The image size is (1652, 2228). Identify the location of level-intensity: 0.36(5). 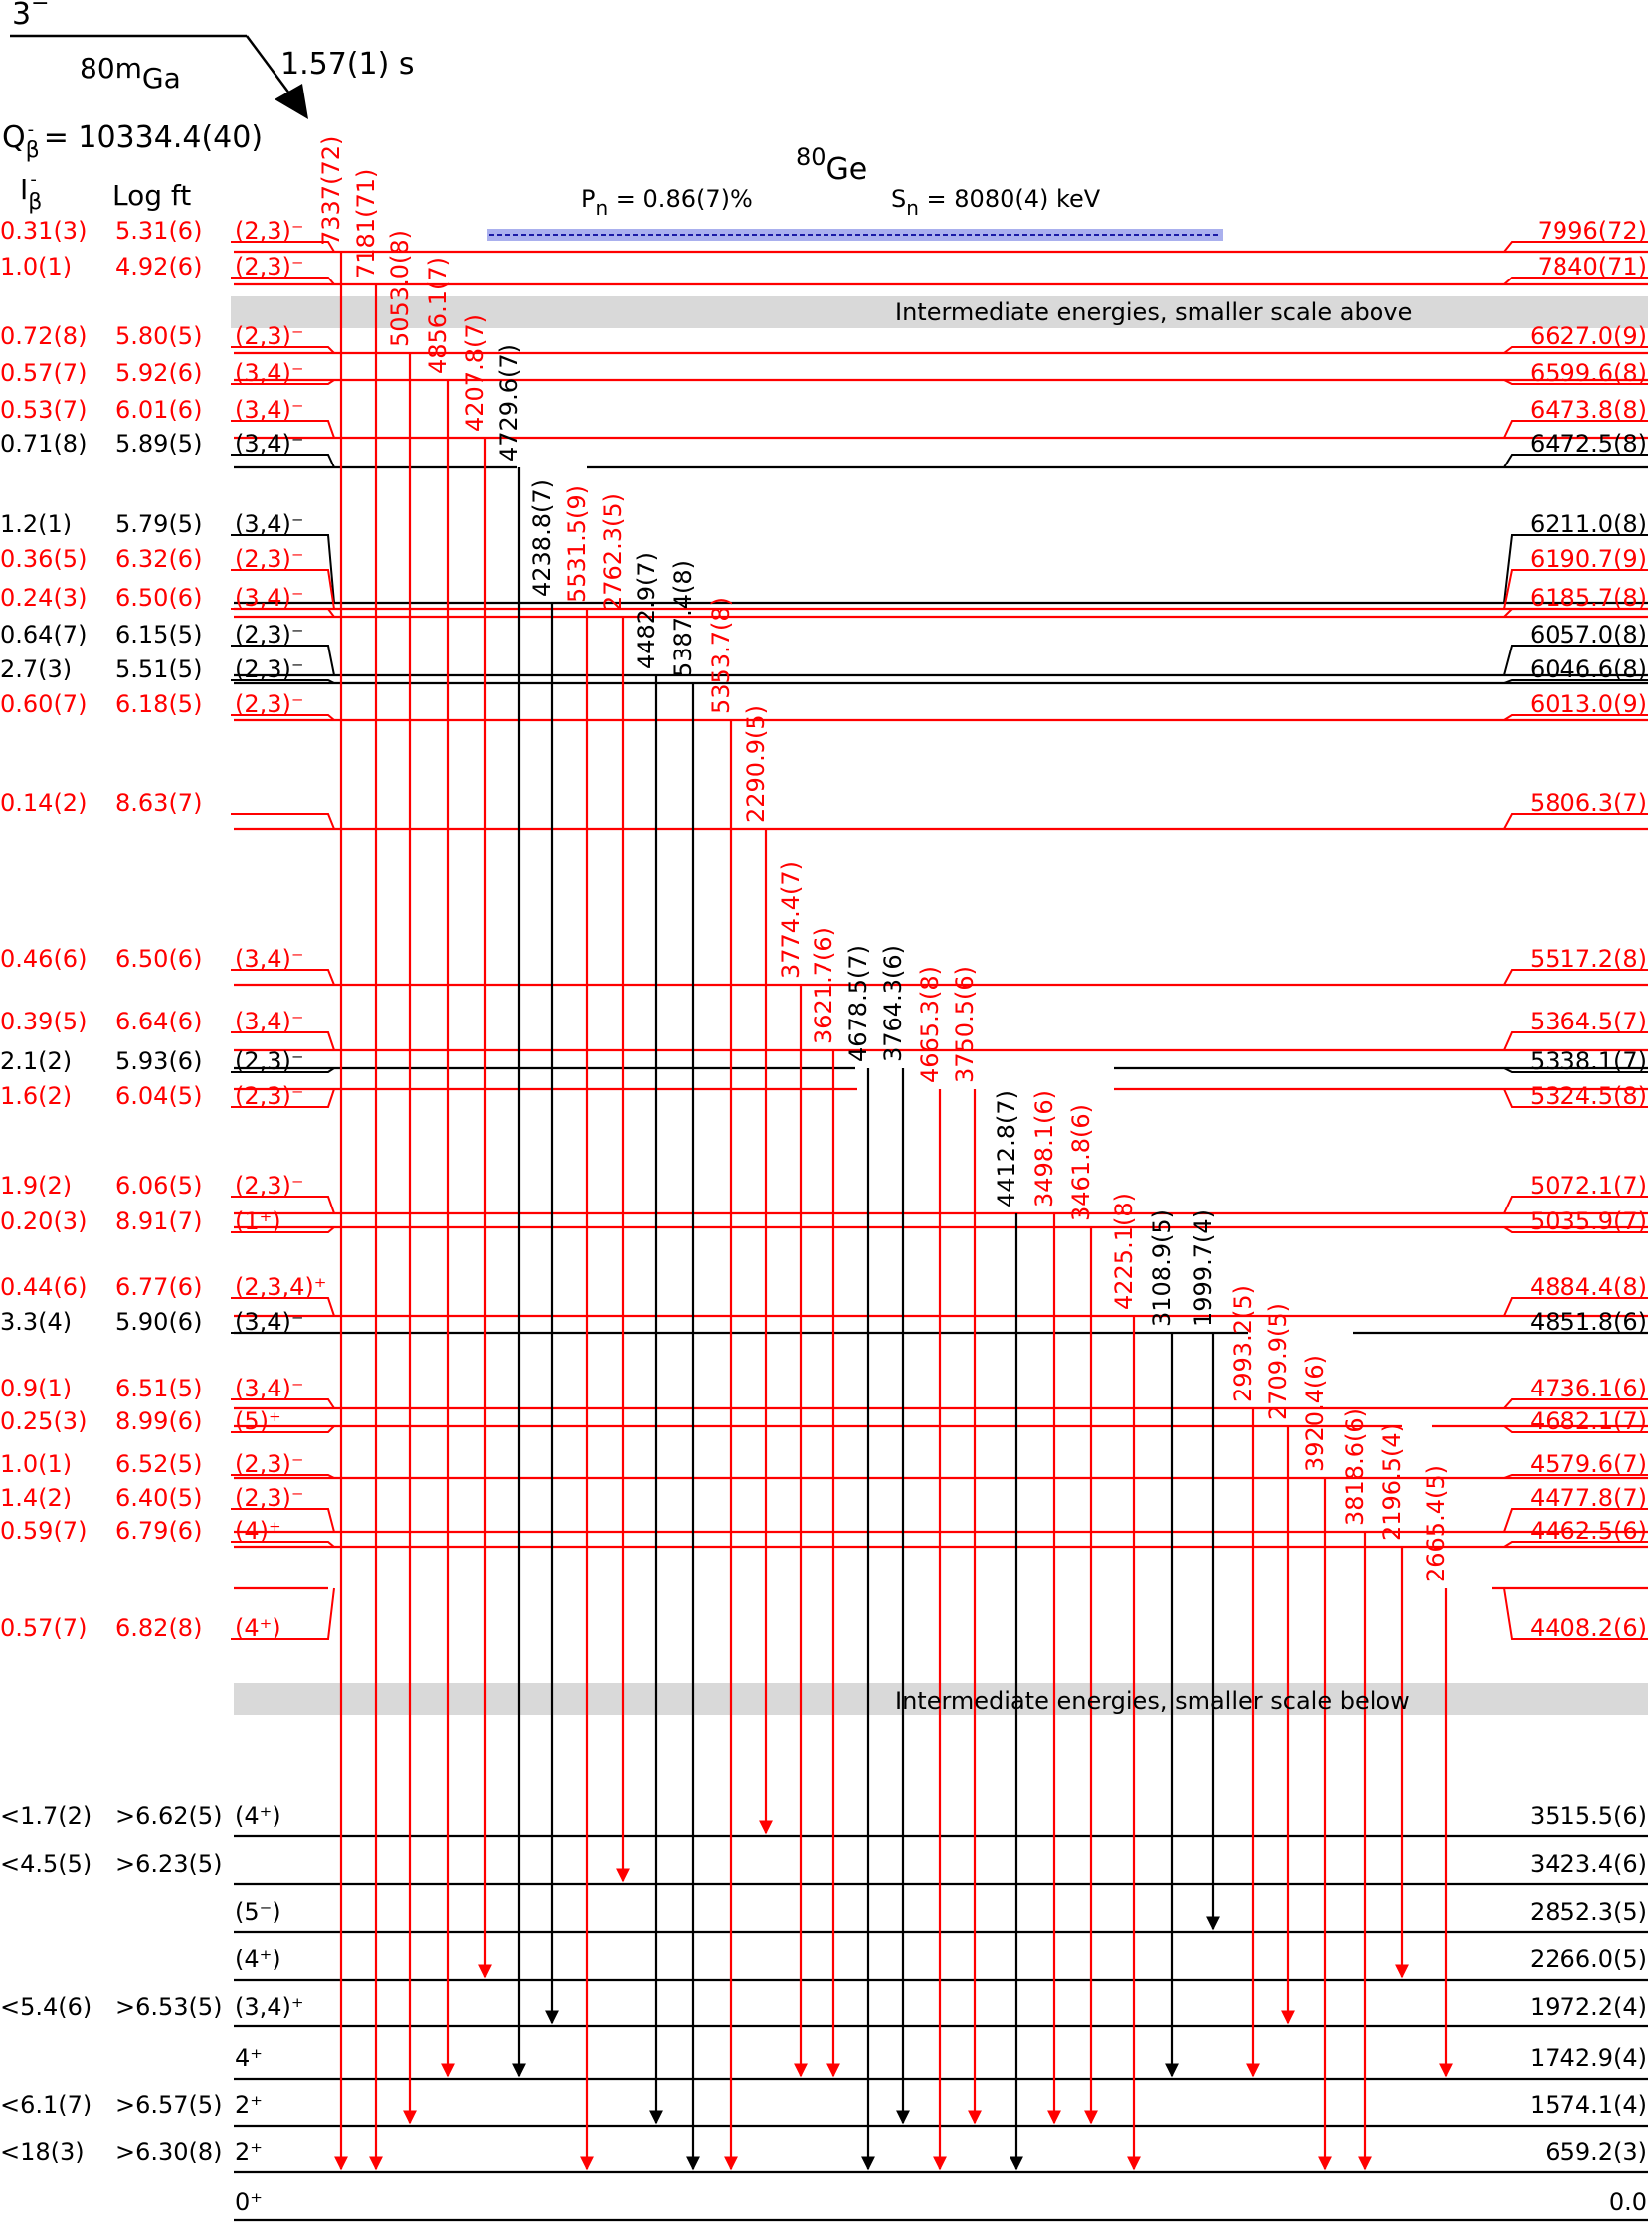
(43, 559).